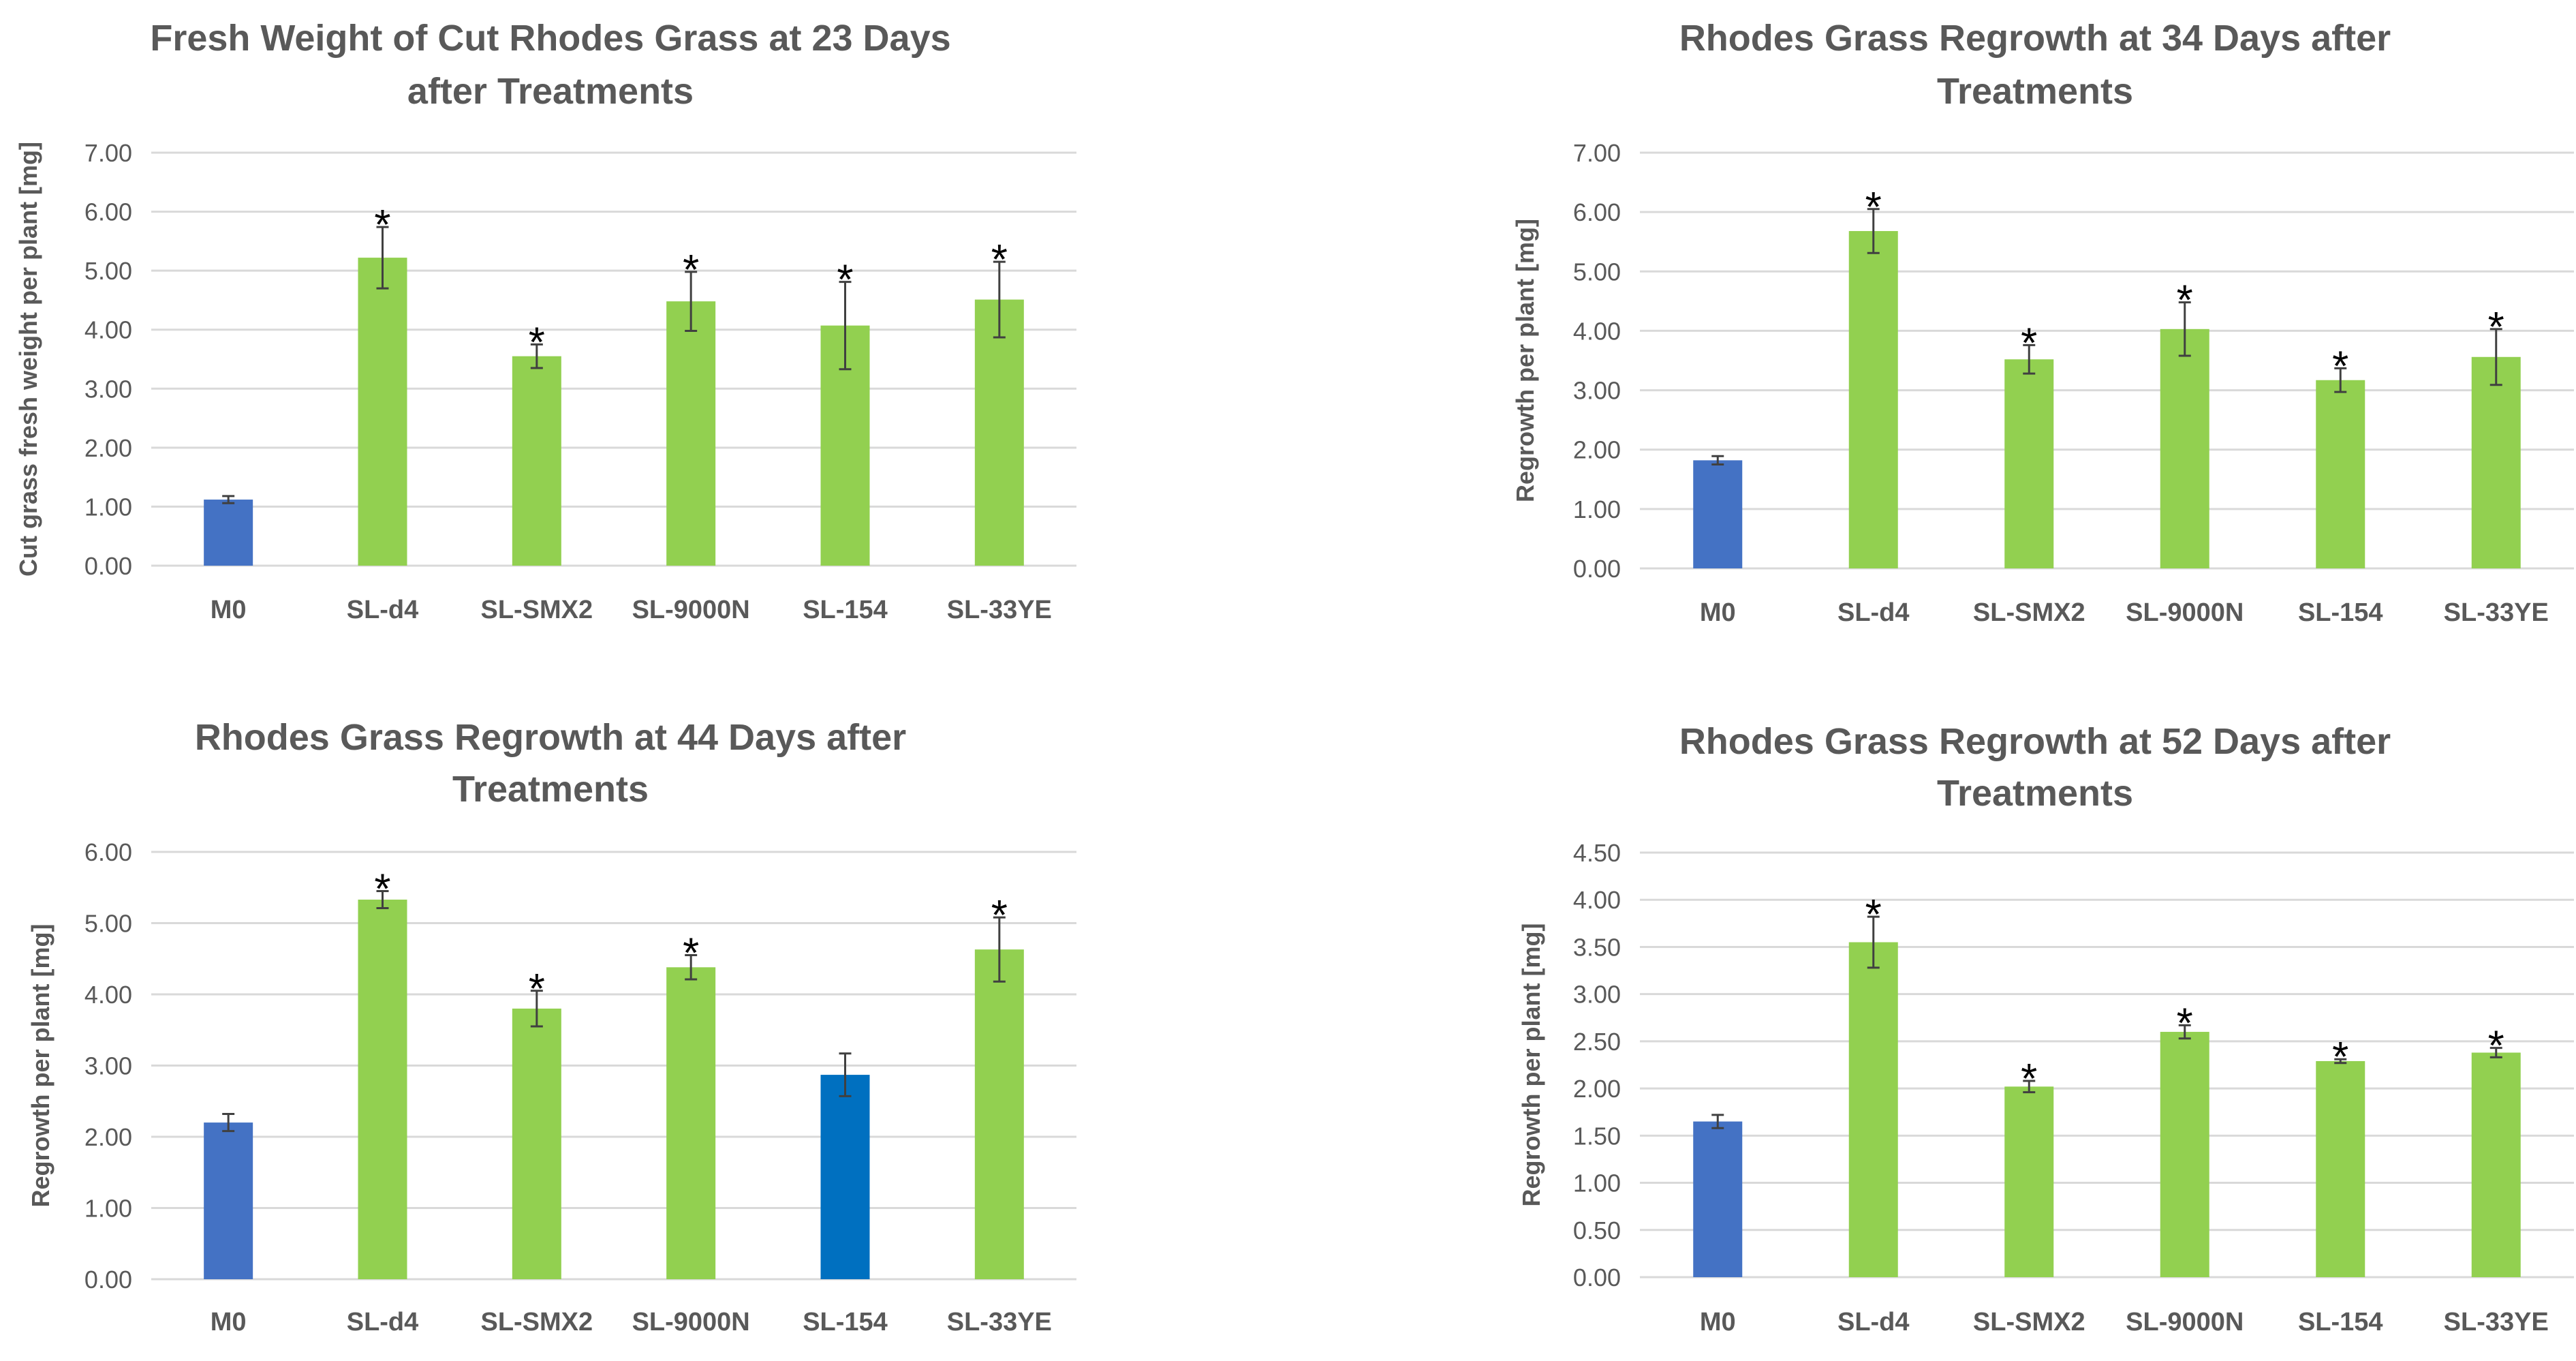  What do you see at coordinates (1597, 1042) in the screenshot?
I see `y-tick-label: 2.50` at bounding box center [1597, 1042].